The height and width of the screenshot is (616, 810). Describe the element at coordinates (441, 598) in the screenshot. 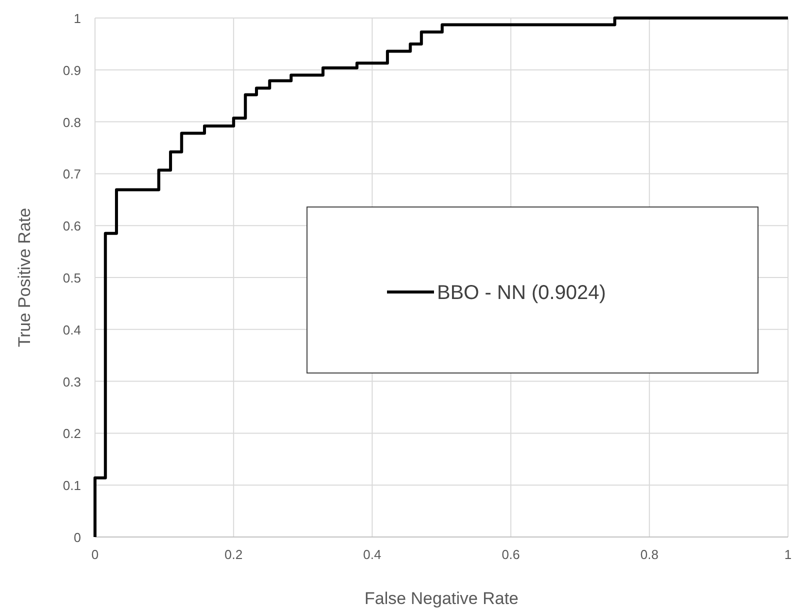

I see `x-axis-title: False Negative Rate` at that location.